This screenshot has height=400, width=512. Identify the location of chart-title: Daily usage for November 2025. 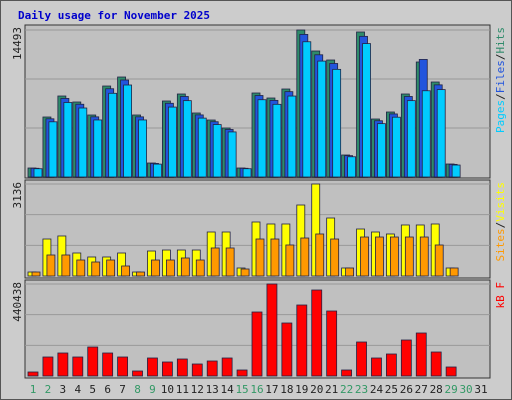
(114, 15).